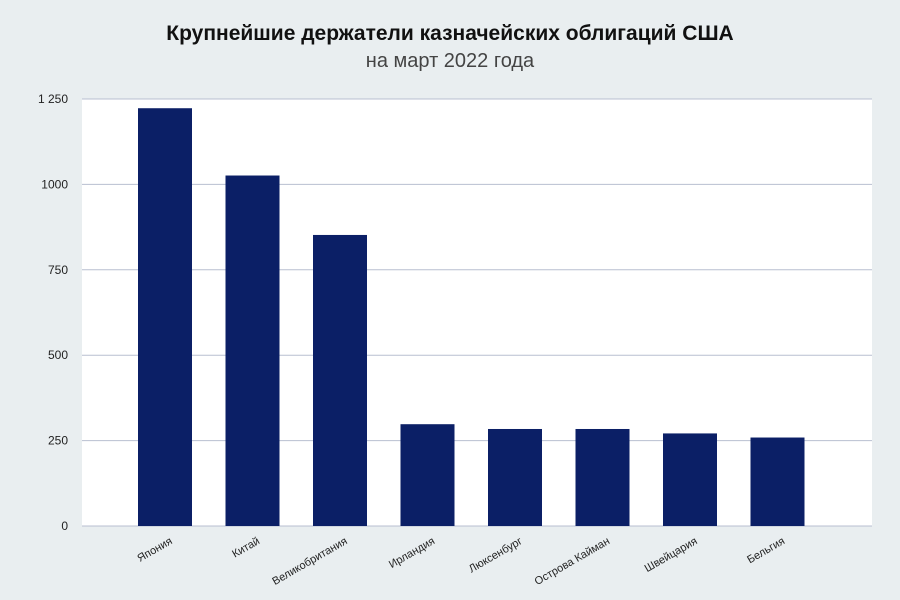 The image size is (900, 600). Describe the element at coordinates (58, 270) in the screenshot. I see `y-tick-label: 750` at that location.